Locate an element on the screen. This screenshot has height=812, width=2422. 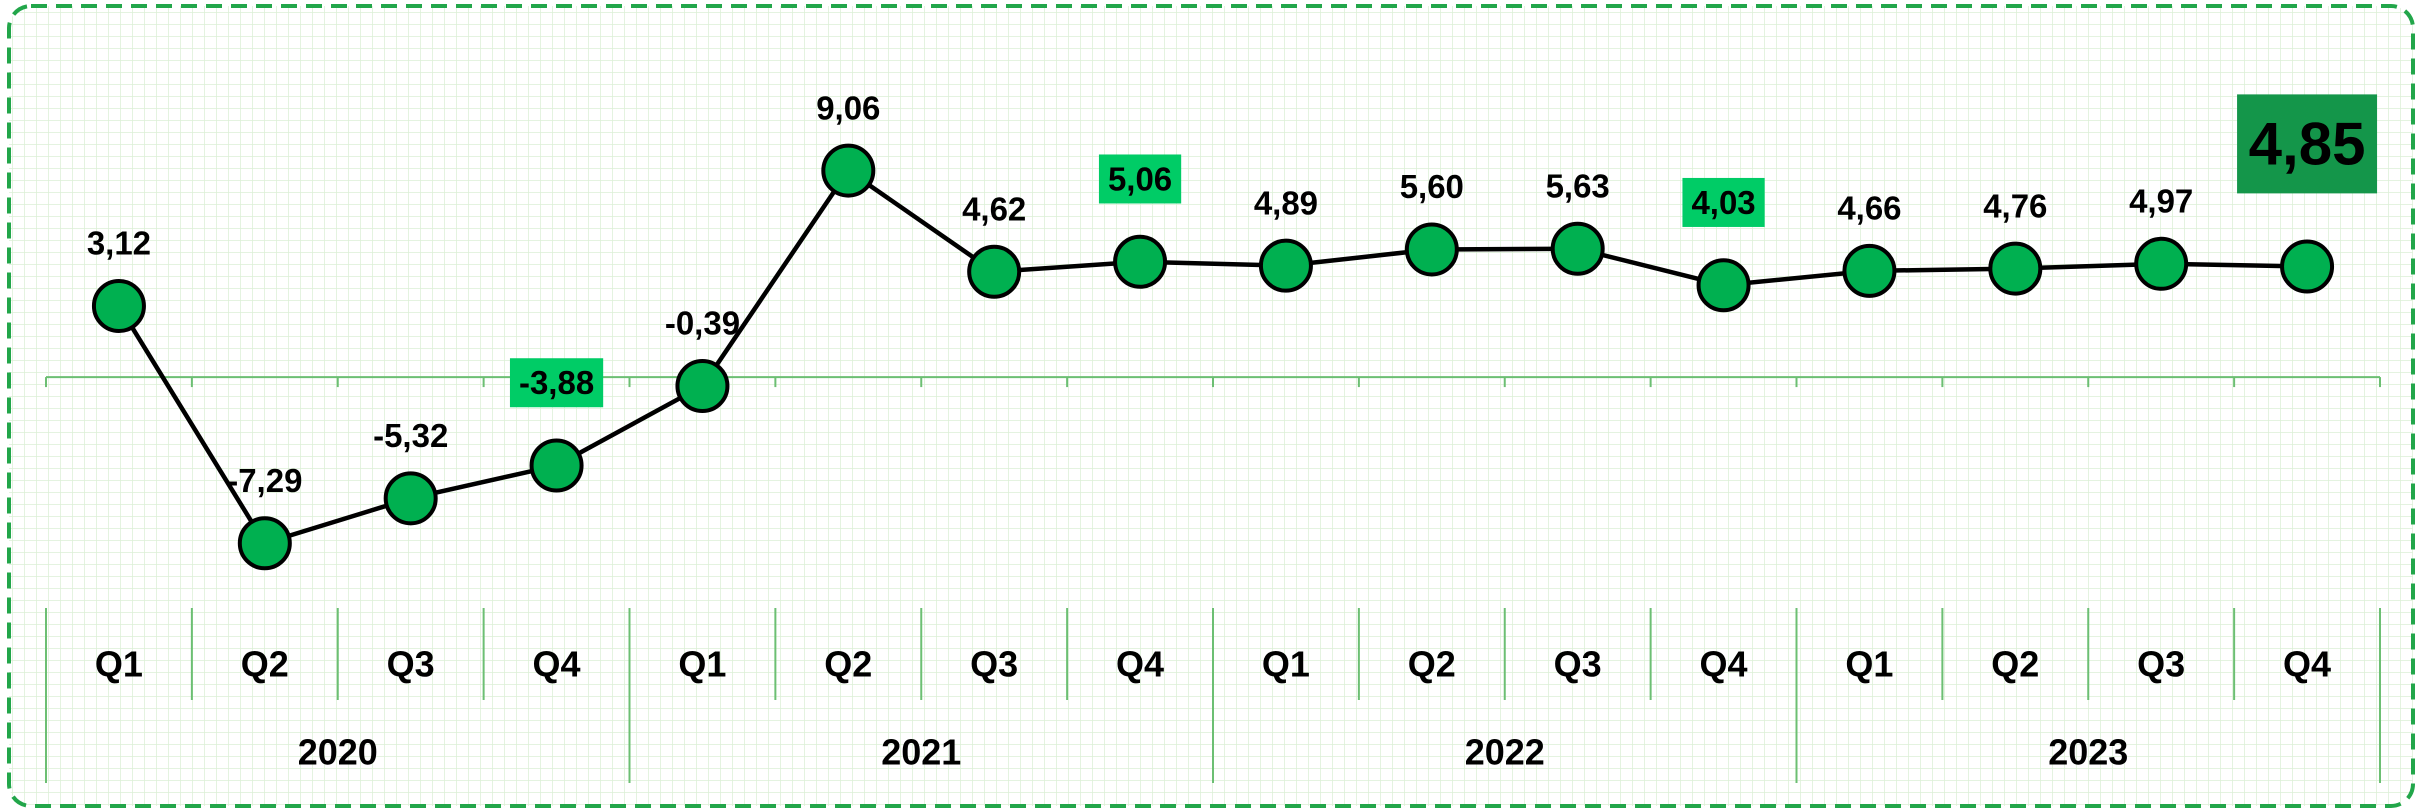
data-label: 4,85 is located at coordinates (2307, 143).